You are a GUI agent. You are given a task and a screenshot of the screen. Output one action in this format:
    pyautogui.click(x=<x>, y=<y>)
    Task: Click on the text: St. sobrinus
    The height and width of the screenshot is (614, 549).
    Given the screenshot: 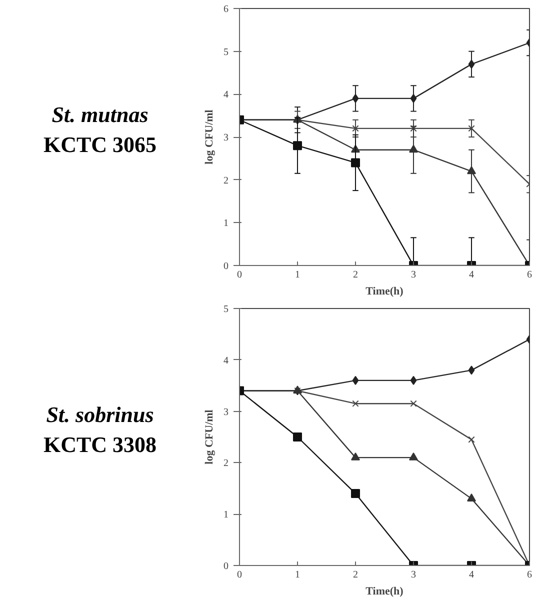 What is the action you would take?
    pyautogui.click(x=100, y=415)
    